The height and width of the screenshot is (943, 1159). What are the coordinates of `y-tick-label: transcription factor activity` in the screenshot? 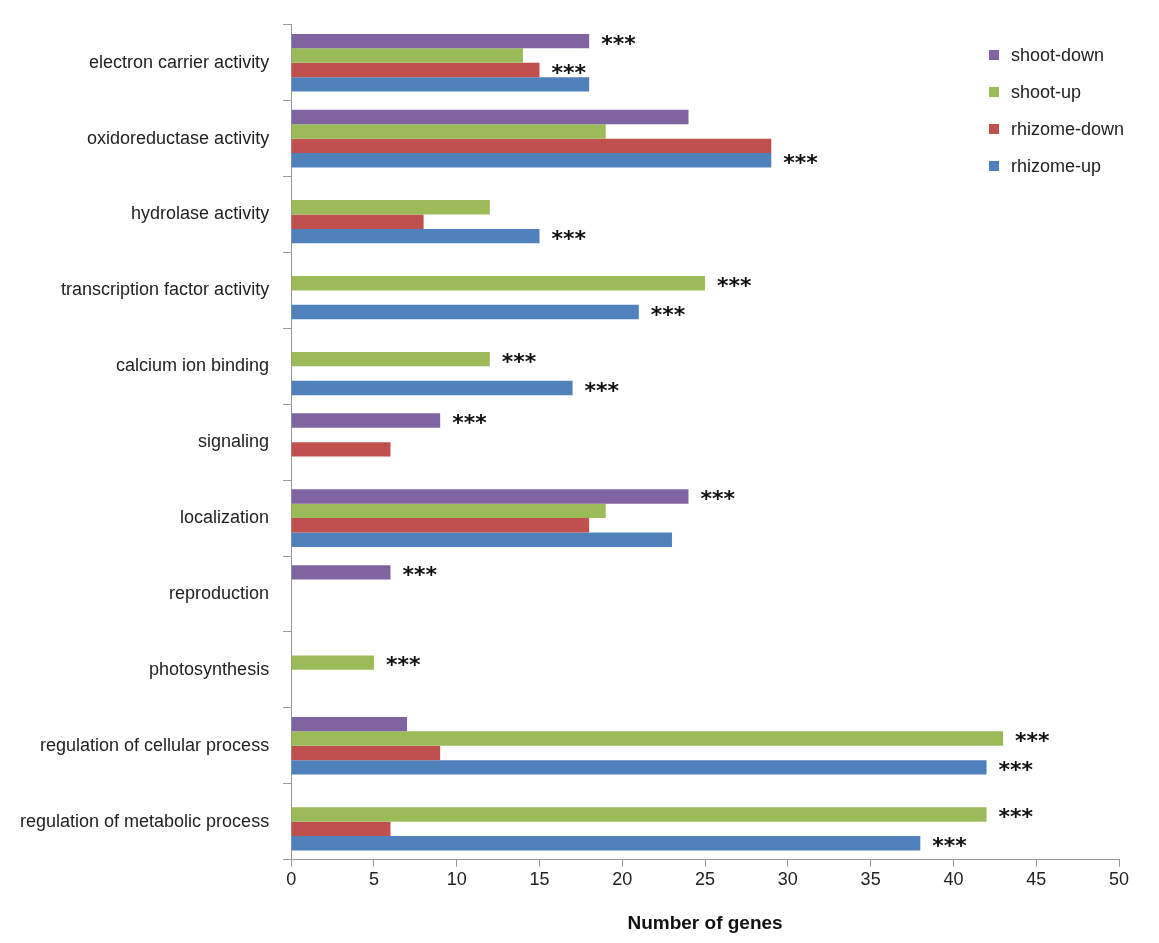 It's located at (165, 289).